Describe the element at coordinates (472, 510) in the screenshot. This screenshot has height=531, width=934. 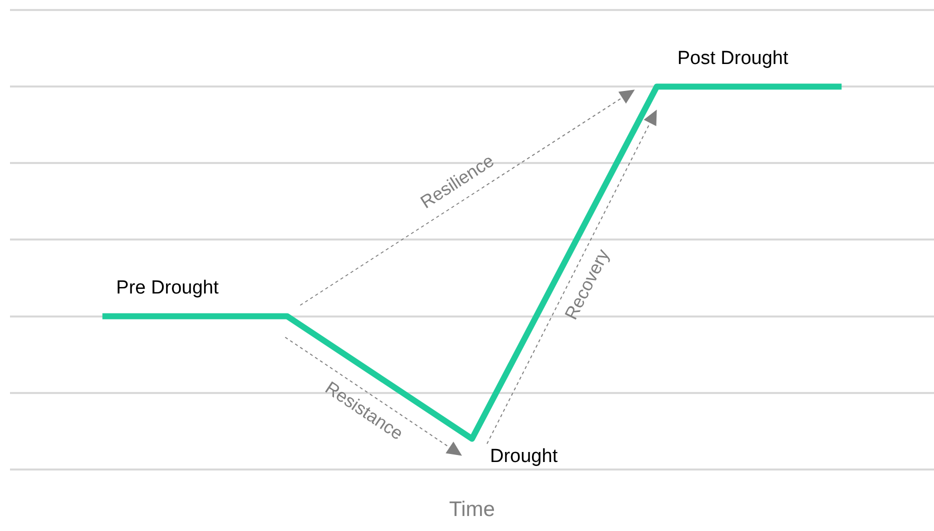
I see `x-axis-title: Time` at that location.